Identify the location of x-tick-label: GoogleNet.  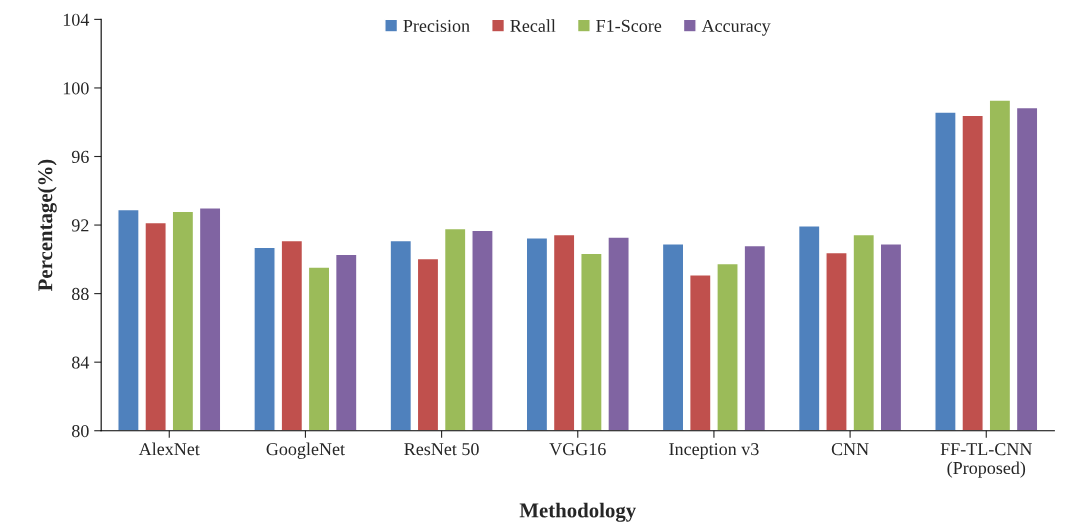
(305, 450).